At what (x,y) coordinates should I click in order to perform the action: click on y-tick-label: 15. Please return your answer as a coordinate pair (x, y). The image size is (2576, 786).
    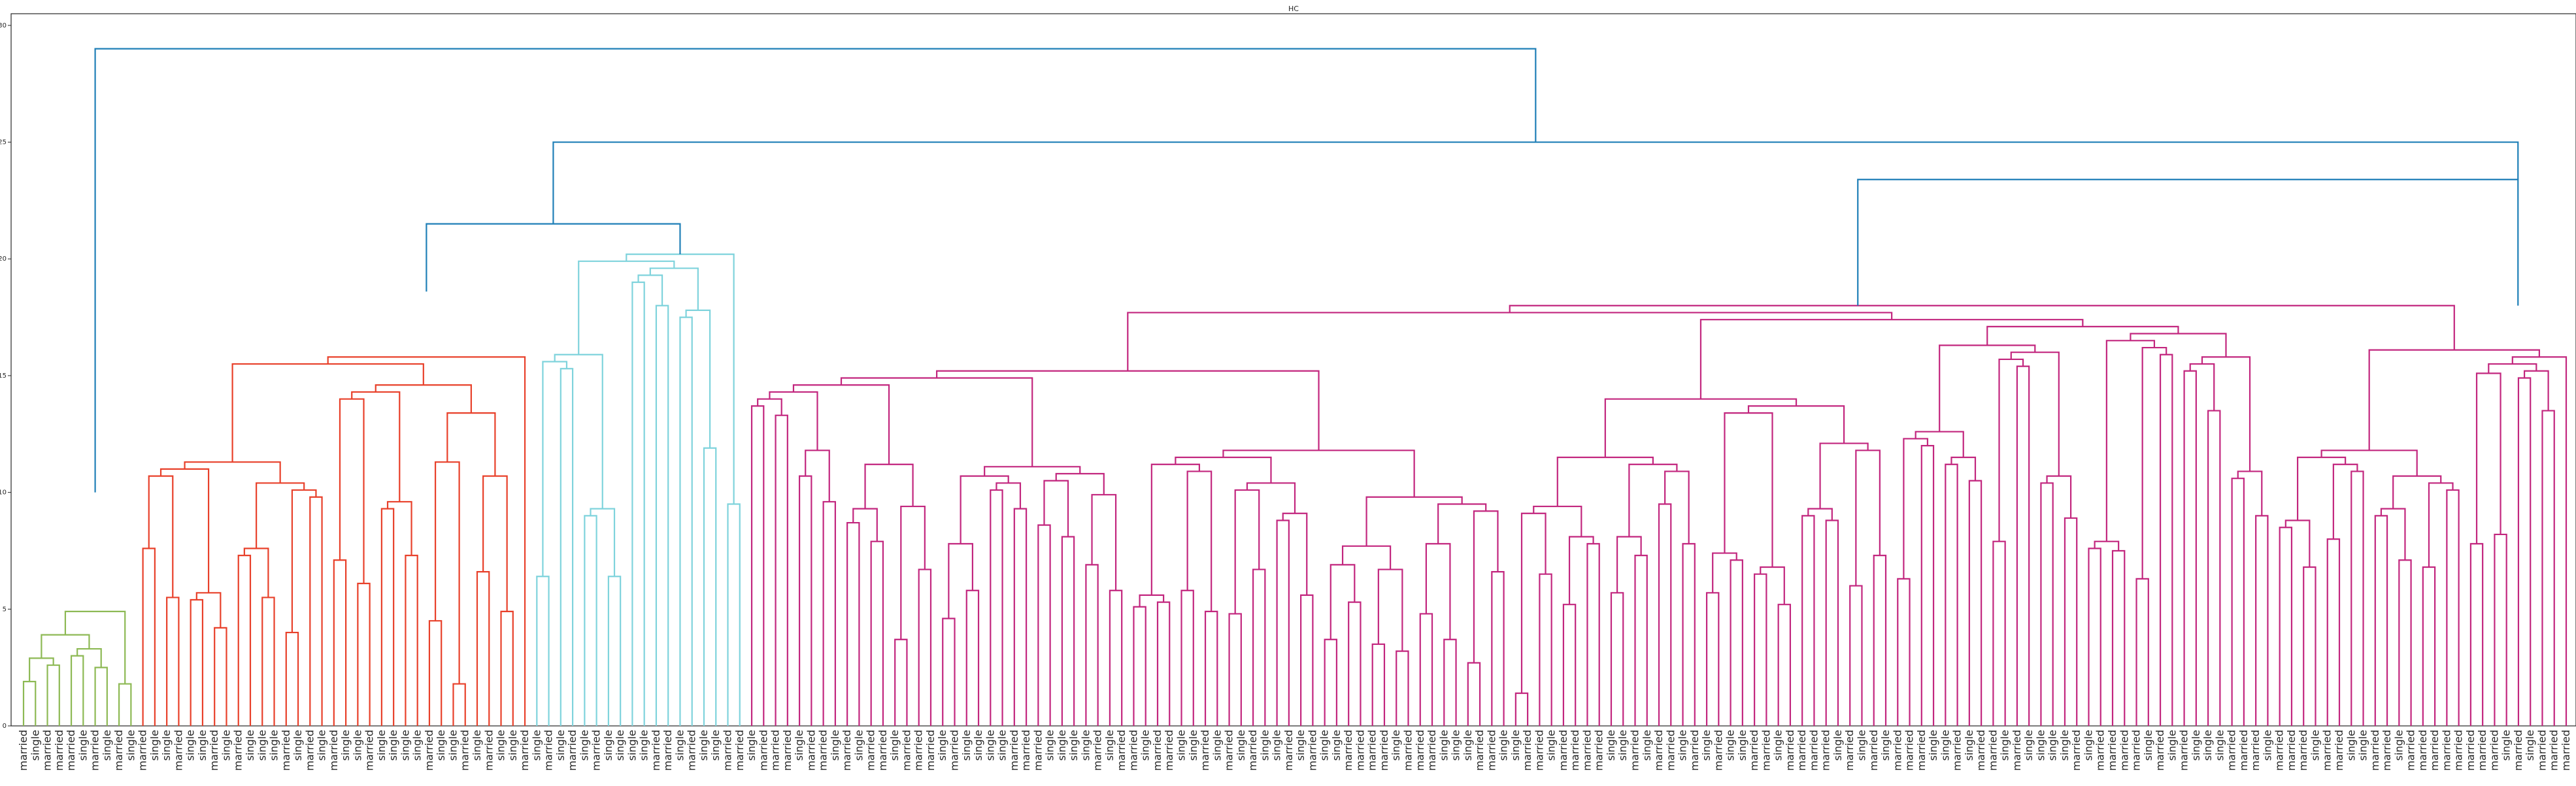
    Looking at the image, I should click on (4, 376).